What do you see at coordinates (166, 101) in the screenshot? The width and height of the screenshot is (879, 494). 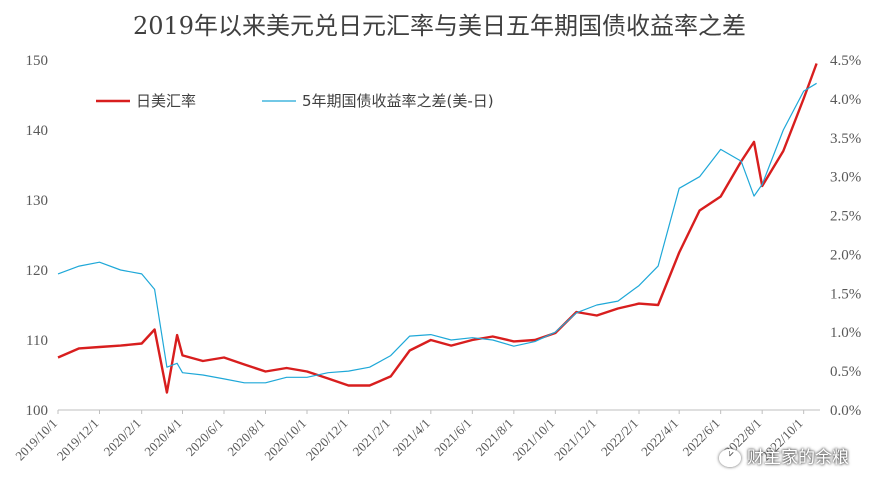 I see `legend-label-1: 日美汇率` at bounding box center [166, 101].